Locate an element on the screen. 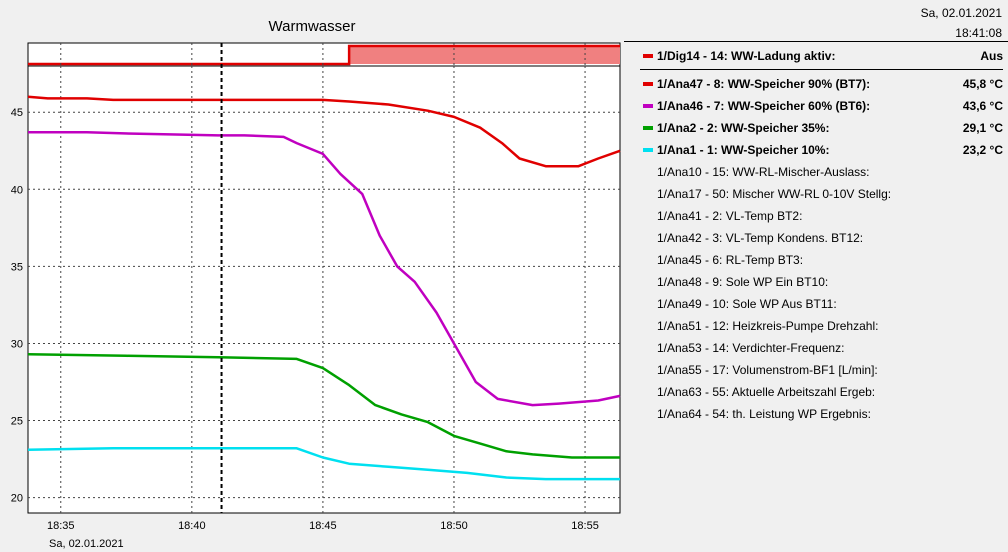 The width and height of the screenshot is (1008, 552). legend-item: 1/Ana42 - 3: VL-Temp Kondens. BT12: is located at coordinates (821, 238).